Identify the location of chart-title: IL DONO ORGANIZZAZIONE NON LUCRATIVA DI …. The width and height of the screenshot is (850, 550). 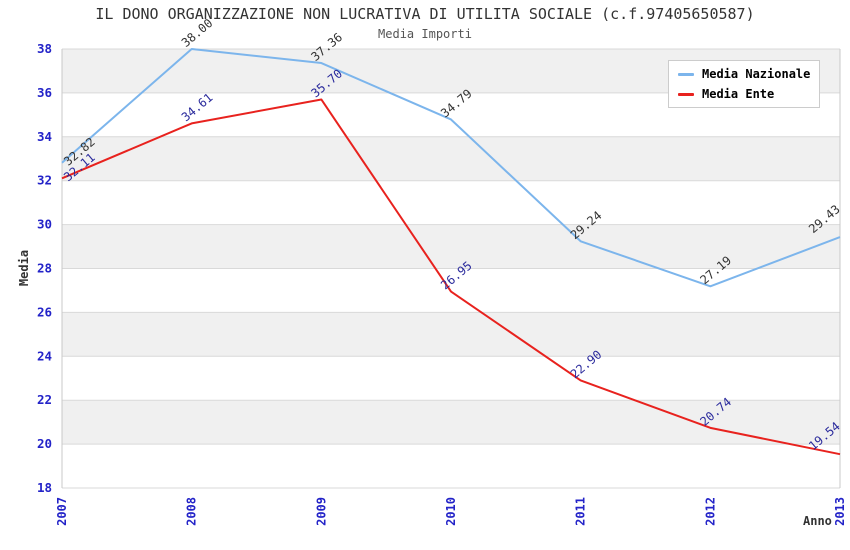
(425, 14).